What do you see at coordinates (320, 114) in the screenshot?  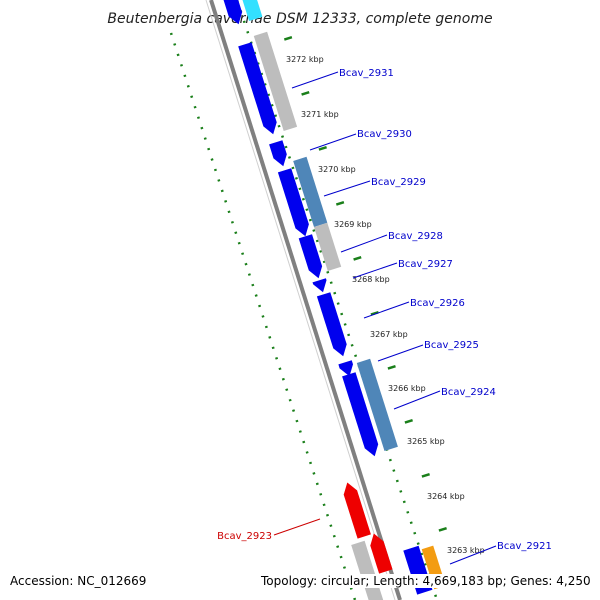 I see `ruler-label: 3271 kbp` at bounding box center [320, 114].